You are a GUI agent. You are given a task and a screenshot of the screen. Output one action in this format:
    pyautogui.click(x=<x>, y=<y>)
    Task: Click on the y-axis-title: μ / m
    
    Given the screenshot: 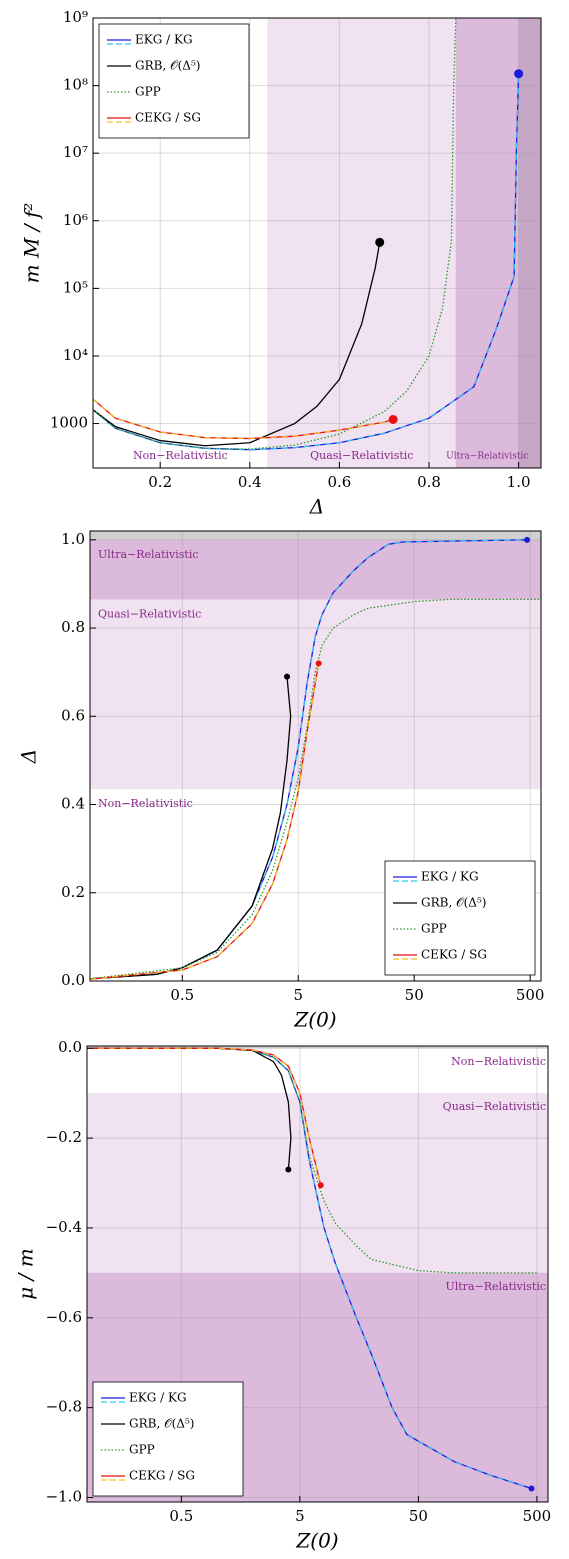 What is the action you would take?
    pyautogui.click(x=26, y=1273)
    